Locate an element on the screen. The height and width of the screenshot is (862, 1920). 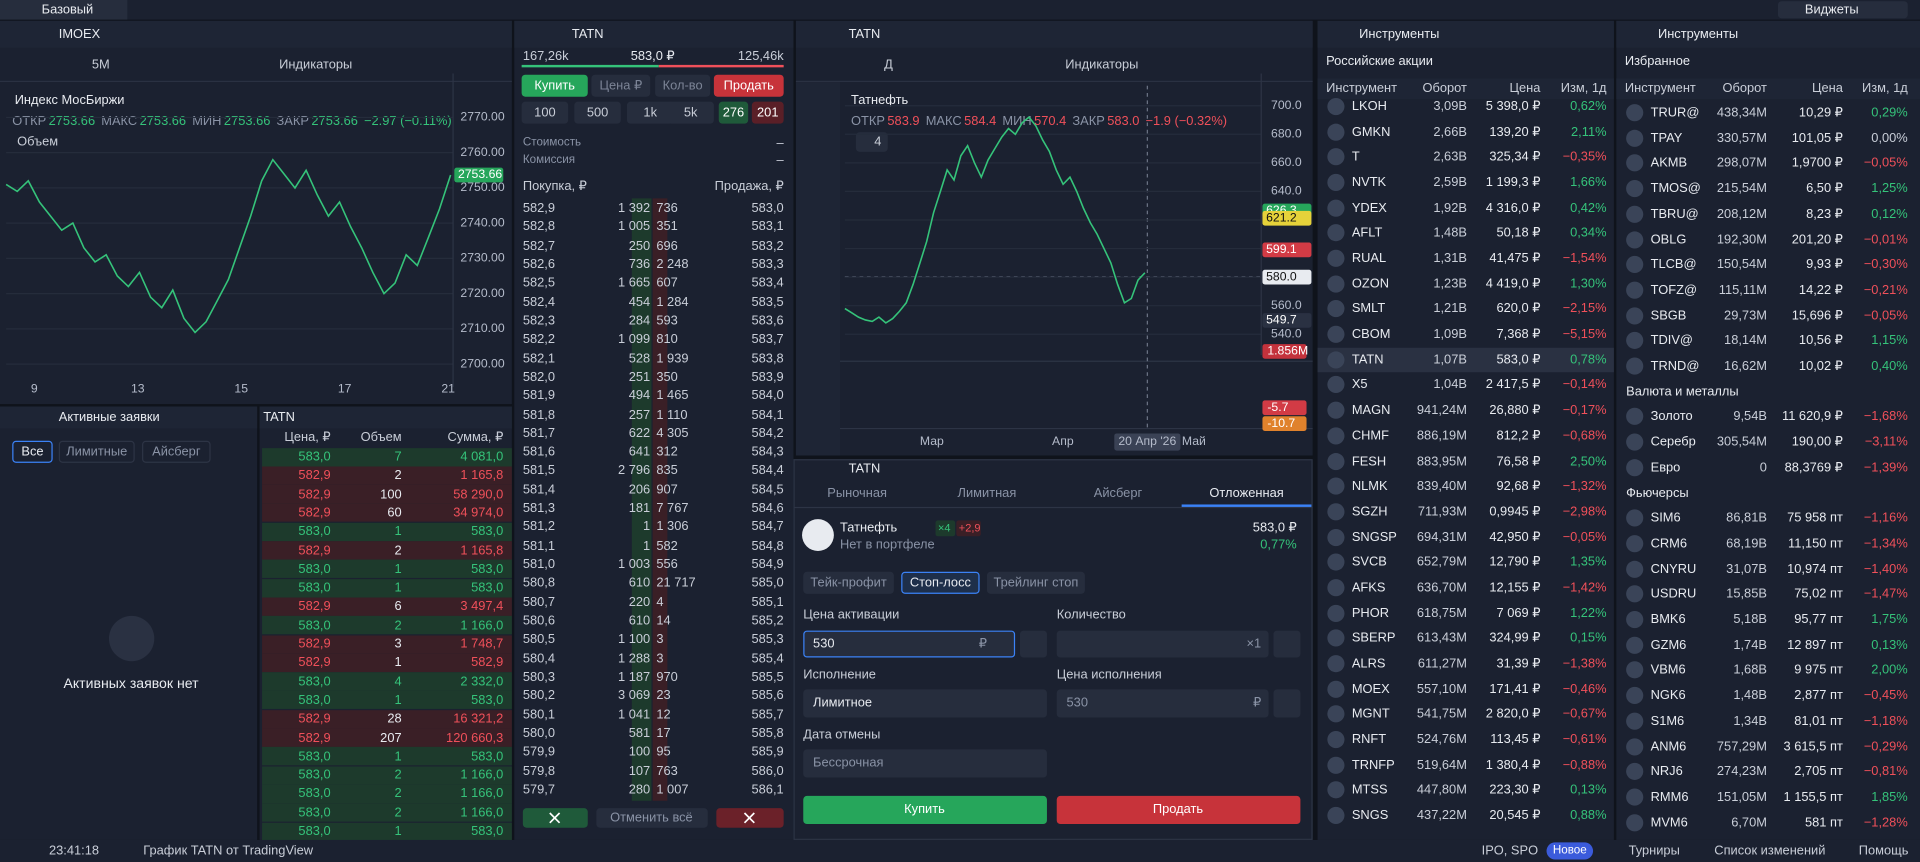
ticker: SBGB is located at coordinates (1668, 315).